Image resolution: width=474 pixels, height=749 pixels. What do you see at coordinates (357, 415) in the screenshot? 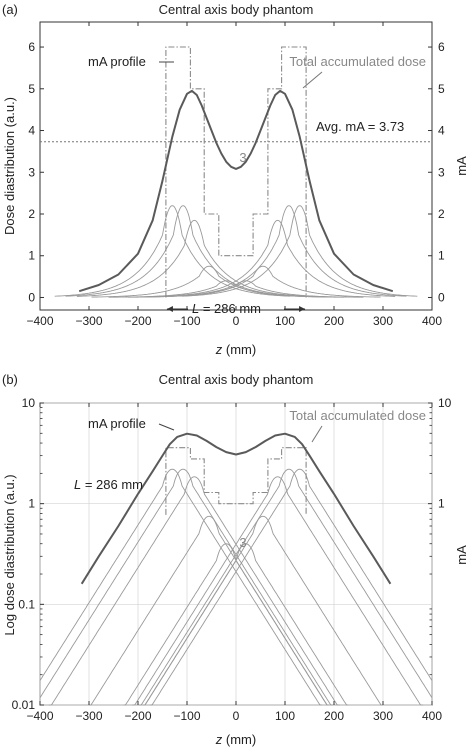
I see `panel-b-total-dose-label: Total accumulated dose` at bounding box center [357, 415].